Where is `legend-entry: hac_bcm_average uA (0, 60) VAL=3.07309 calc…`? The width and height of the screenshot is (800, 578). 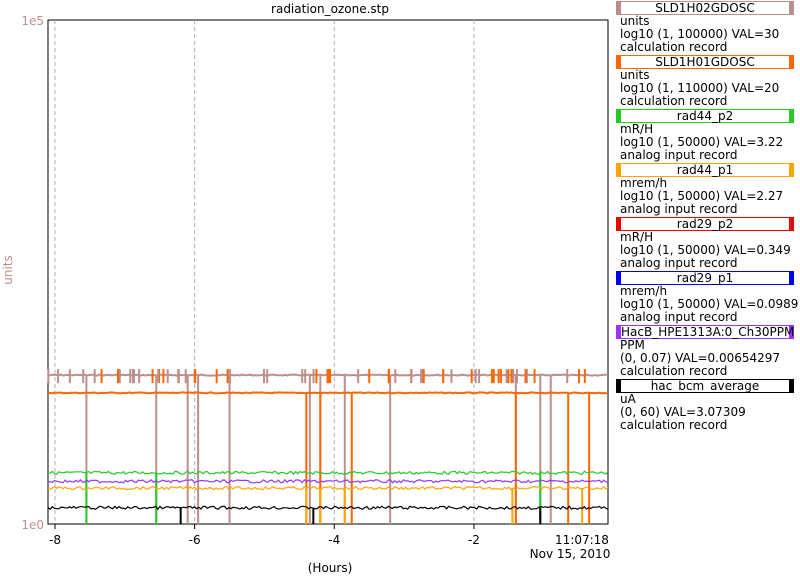
legend-entry: hac_bcm_average uA (0, 60) VAL=3.07309 calc… is located at coordinates (707, 405).